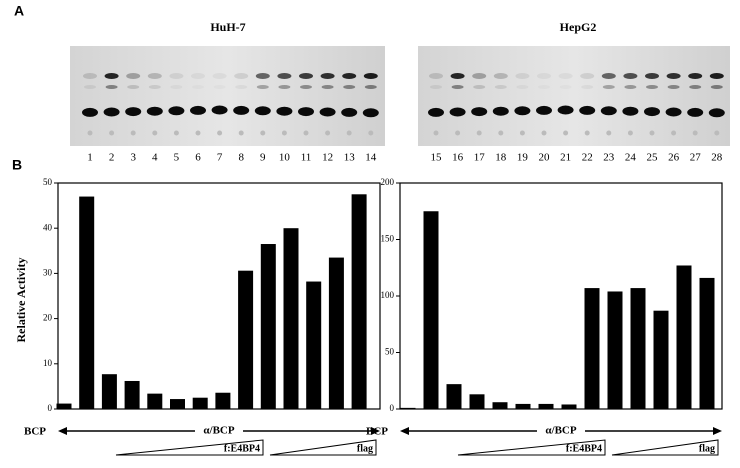 The height and width of the screenshot is (468, 740). I want to click on lane-number: 14, so click(371, 158).